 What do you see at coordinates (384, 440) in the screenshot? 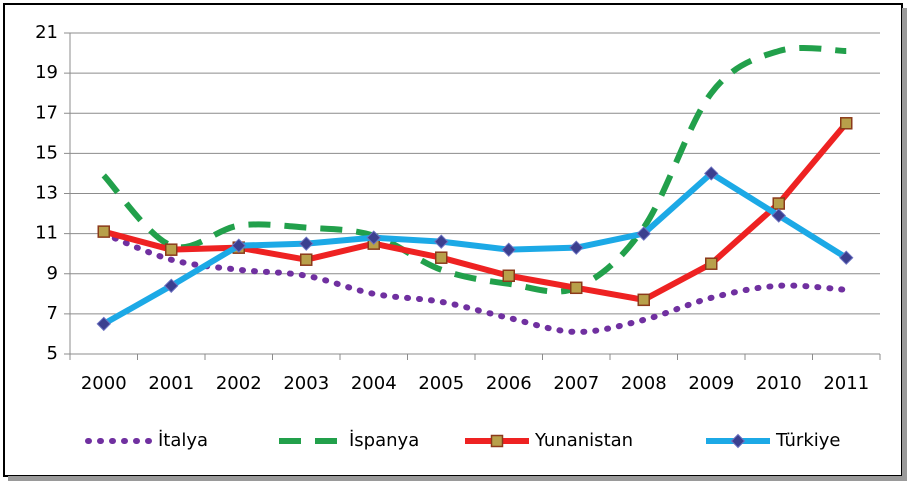
I see `legend-label: İspanya` at bounding box center [384, 440].